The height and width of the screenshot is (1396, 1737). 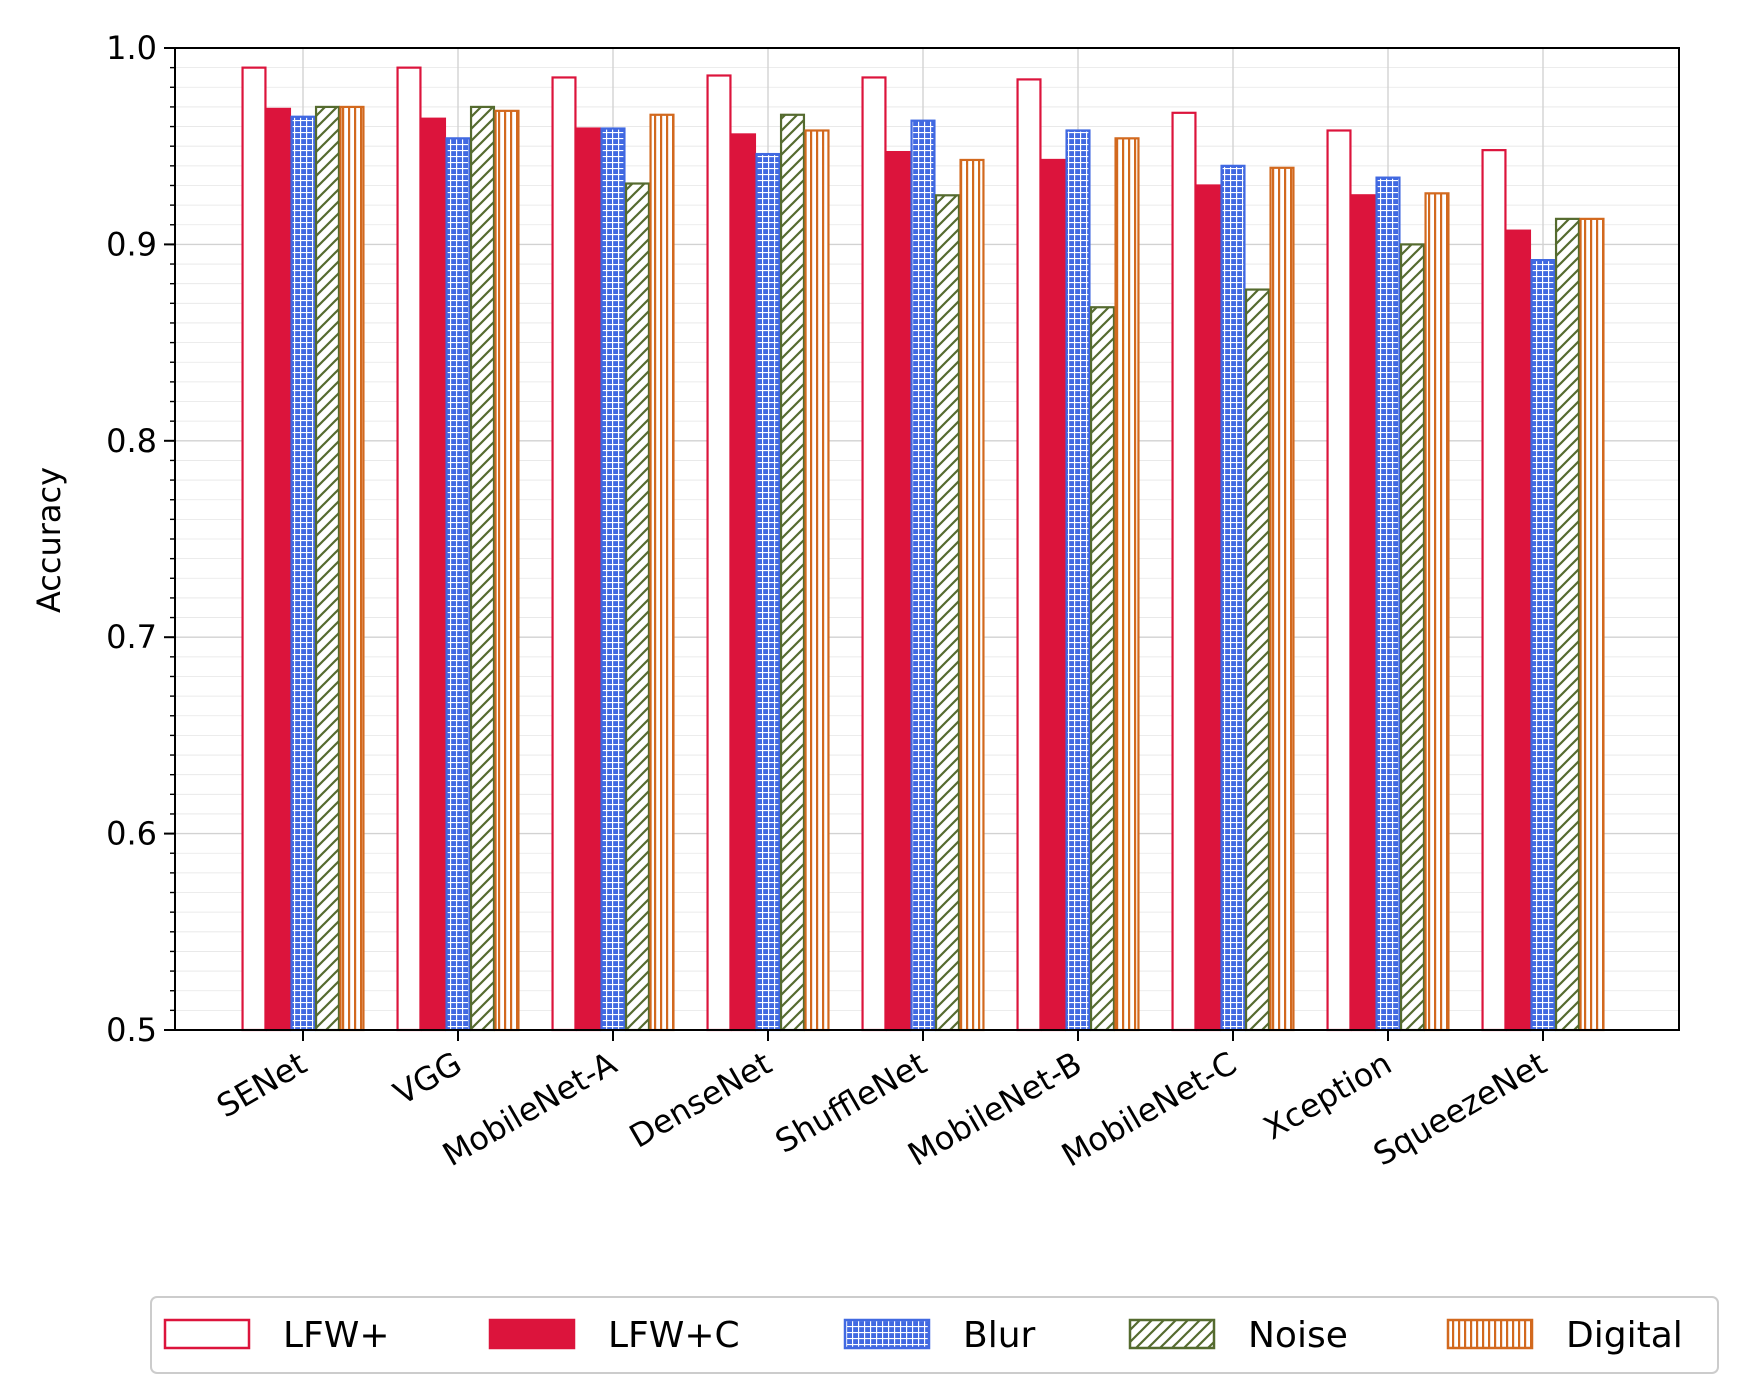 I want to click on bar-blur-mobilenet-b, so click(x=1078, y=580).